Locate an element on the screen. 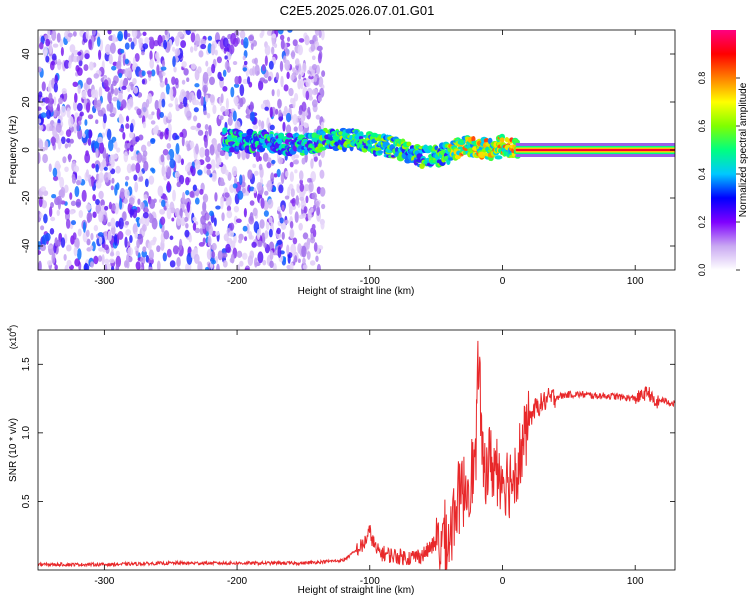 This screenshot has height=600, width=750. spectrogram-x-tick-label: 100 is located at coordinates (635, 281).